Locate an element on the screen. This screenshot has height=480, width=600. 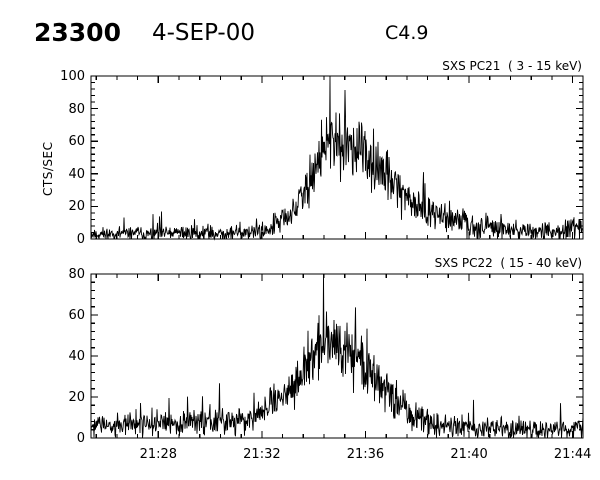
x-tick-label: 21:44 is located at coordinates (572, 454).